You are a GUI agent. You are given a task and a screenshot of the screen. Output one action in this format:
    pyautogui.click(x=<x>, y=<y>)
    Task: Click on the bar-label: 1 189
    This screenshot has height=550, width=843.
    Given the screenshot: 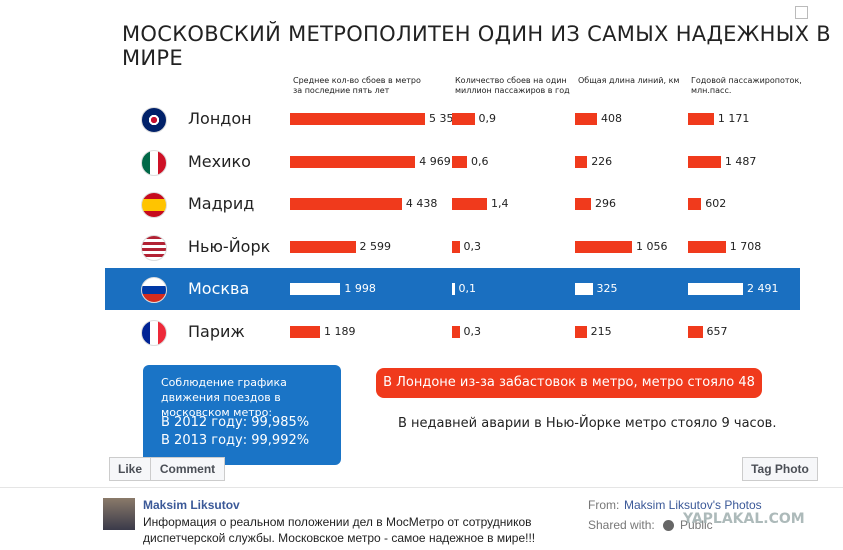 What is the action you would take?
    pyautogui.click(x=339, y=331)
    